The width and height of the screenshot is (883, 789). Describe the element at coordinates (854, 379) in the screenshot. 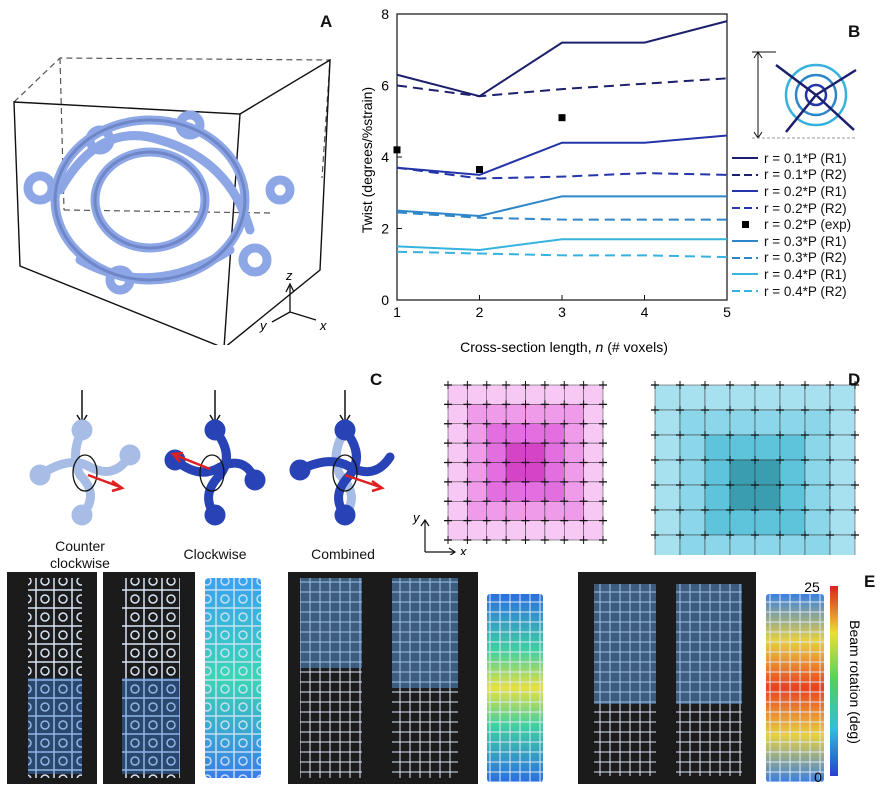

I see `panel-label-d: D` at that location.